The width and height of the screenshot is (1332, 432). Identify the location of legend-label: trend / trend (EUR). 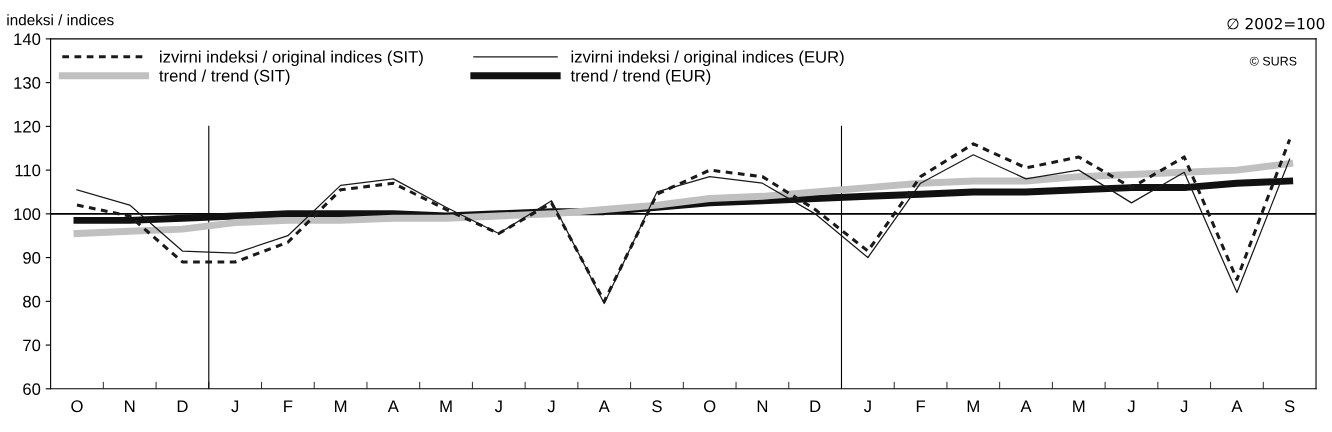
(640, 77).